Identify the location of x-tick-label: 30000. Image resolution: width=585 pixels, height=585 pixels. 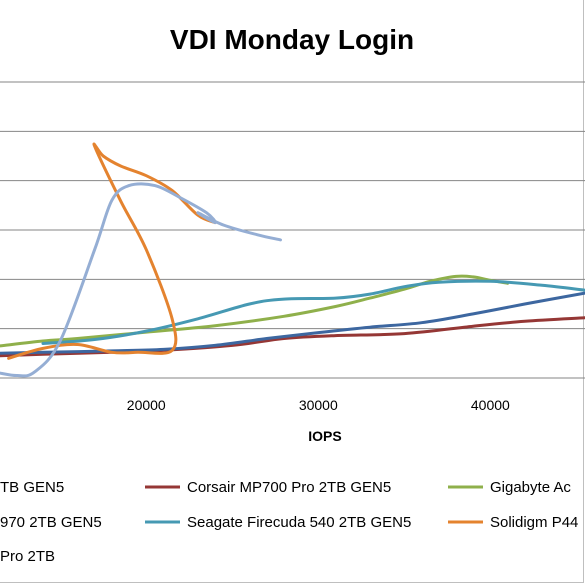
(318, 405).